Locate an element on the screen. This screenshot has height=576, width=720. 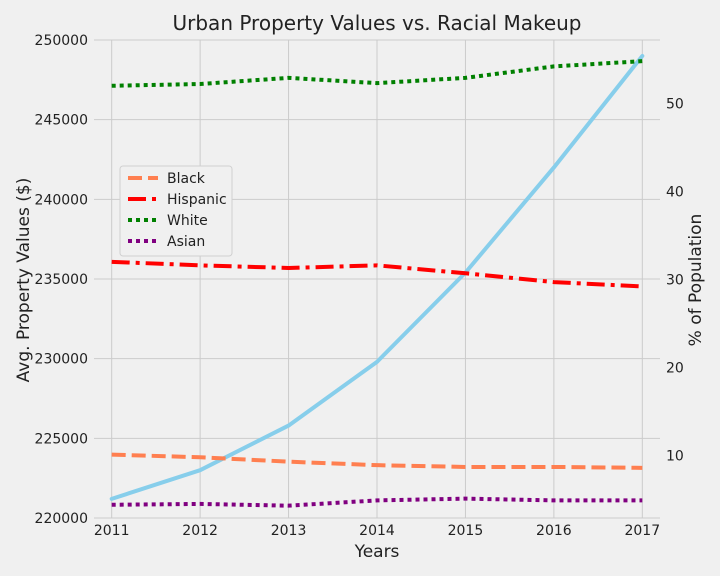
y-right-tick-label: 40 is located at coordinates (675, 192).